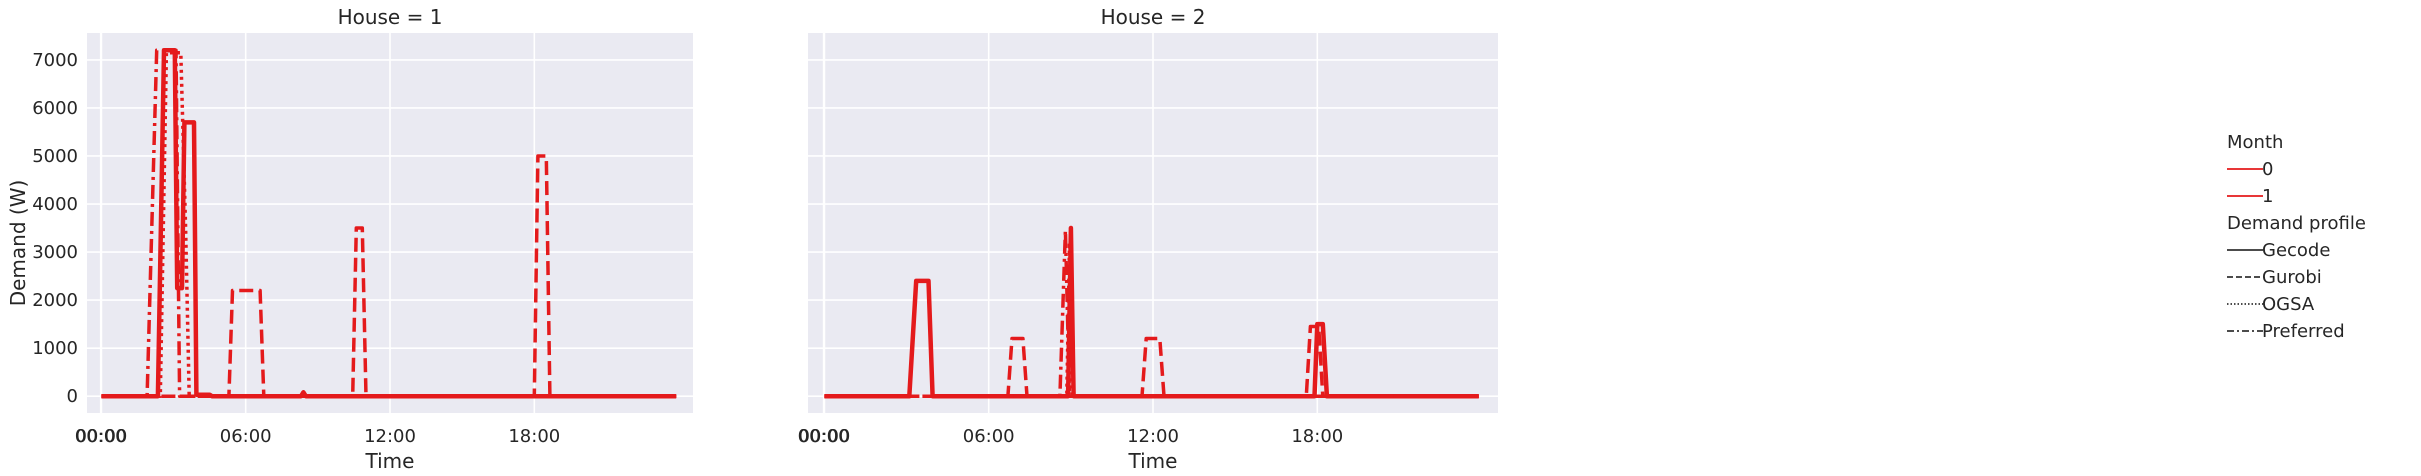 This screenshot has width=2421, height=476. What do you see at coordinates (55, 300) in the screenshot?
I see `y-tick-label: 2000` at bounding box center [55, 300].